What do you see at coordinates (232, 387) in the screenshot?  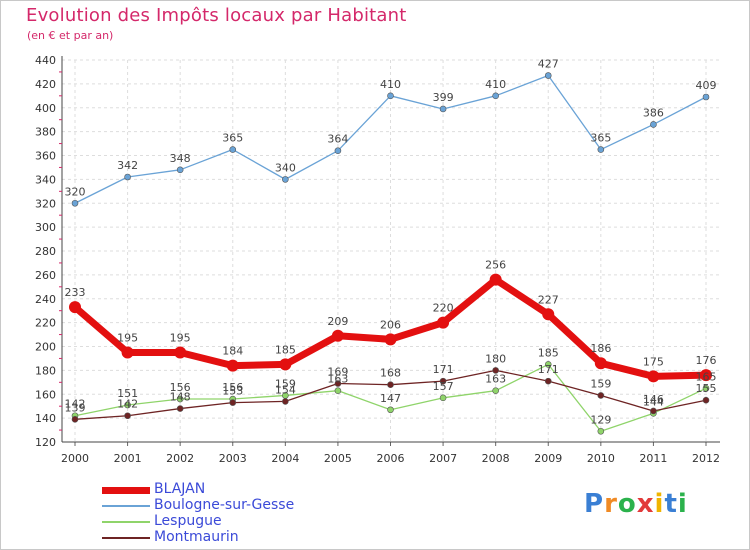 I see `data-label-lespugue: 156` at bounding box center [232, 387].